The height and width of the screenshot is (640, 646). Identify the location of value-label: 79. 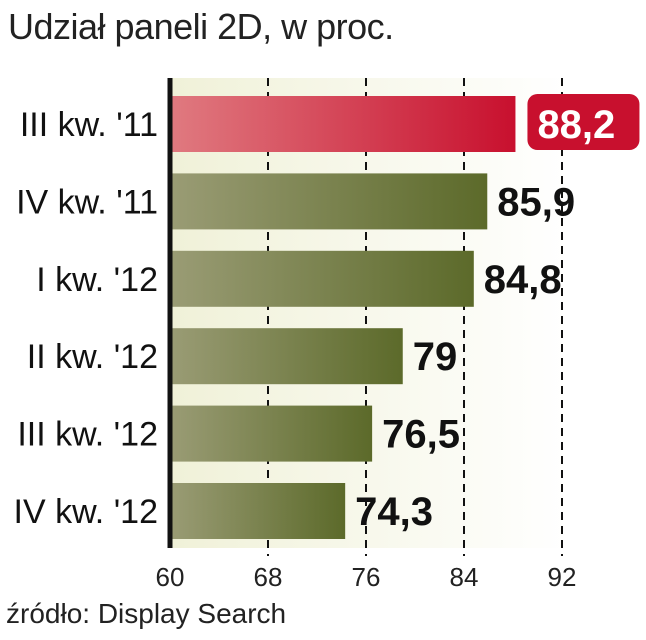
(435, 357).